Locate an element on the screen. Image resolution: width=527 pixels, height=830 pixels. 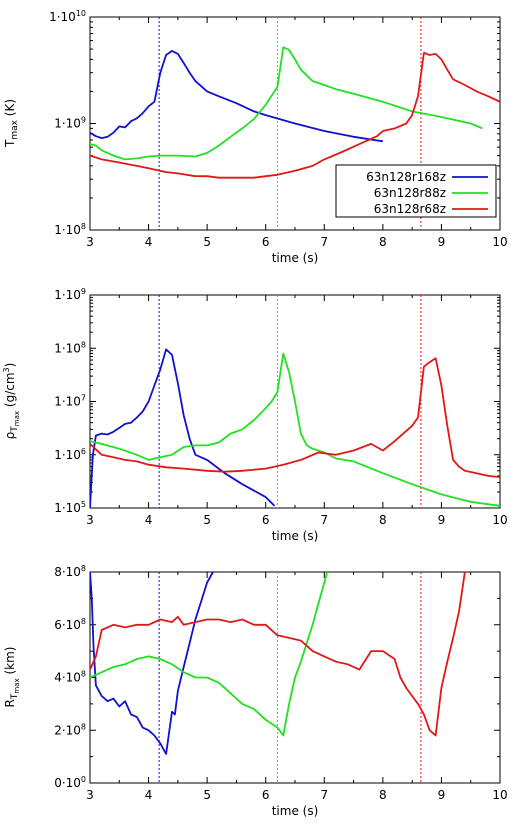
y-tick-label: 8·10⁸ is located at coordinates (70, 571).